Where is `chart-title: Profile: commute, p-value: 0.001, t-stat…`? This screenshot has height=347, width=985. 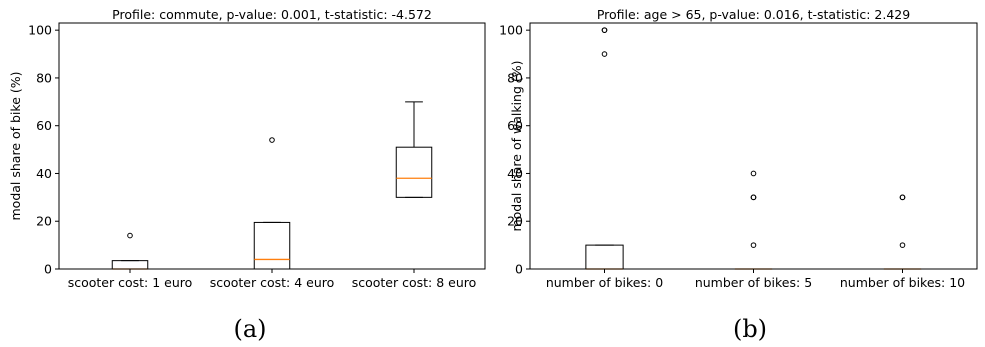 chart-title: Profile: commute, p-value: 0.001, t-stat… is located at coordinates (272, 14).